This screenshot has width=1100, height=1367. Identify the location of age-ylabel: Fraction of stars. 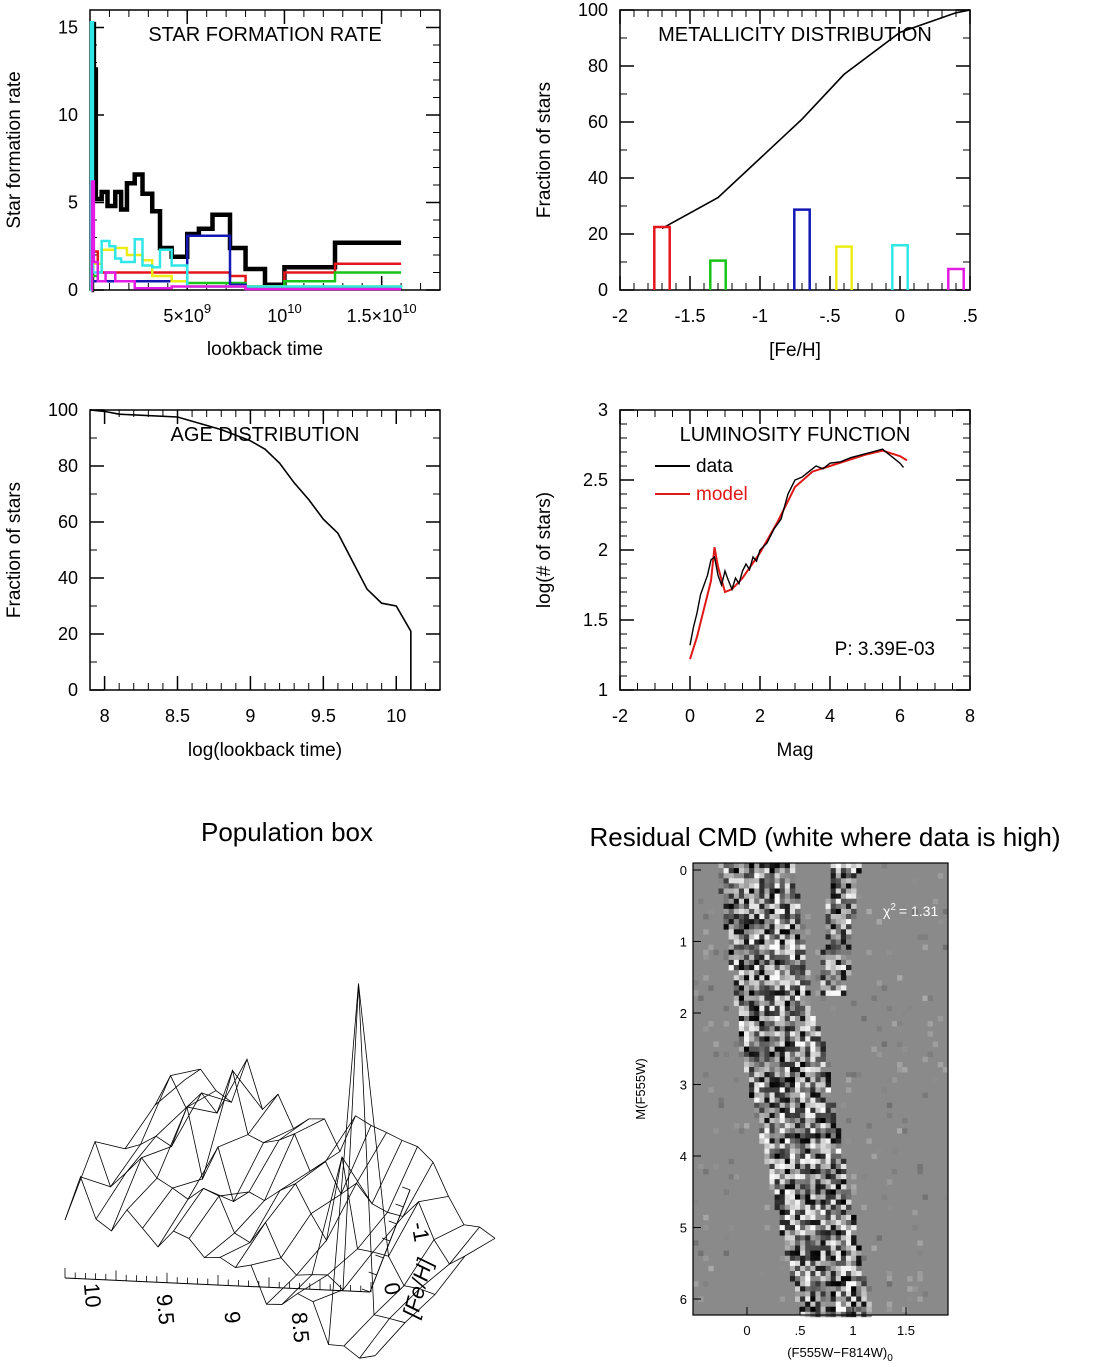
(14, 550).